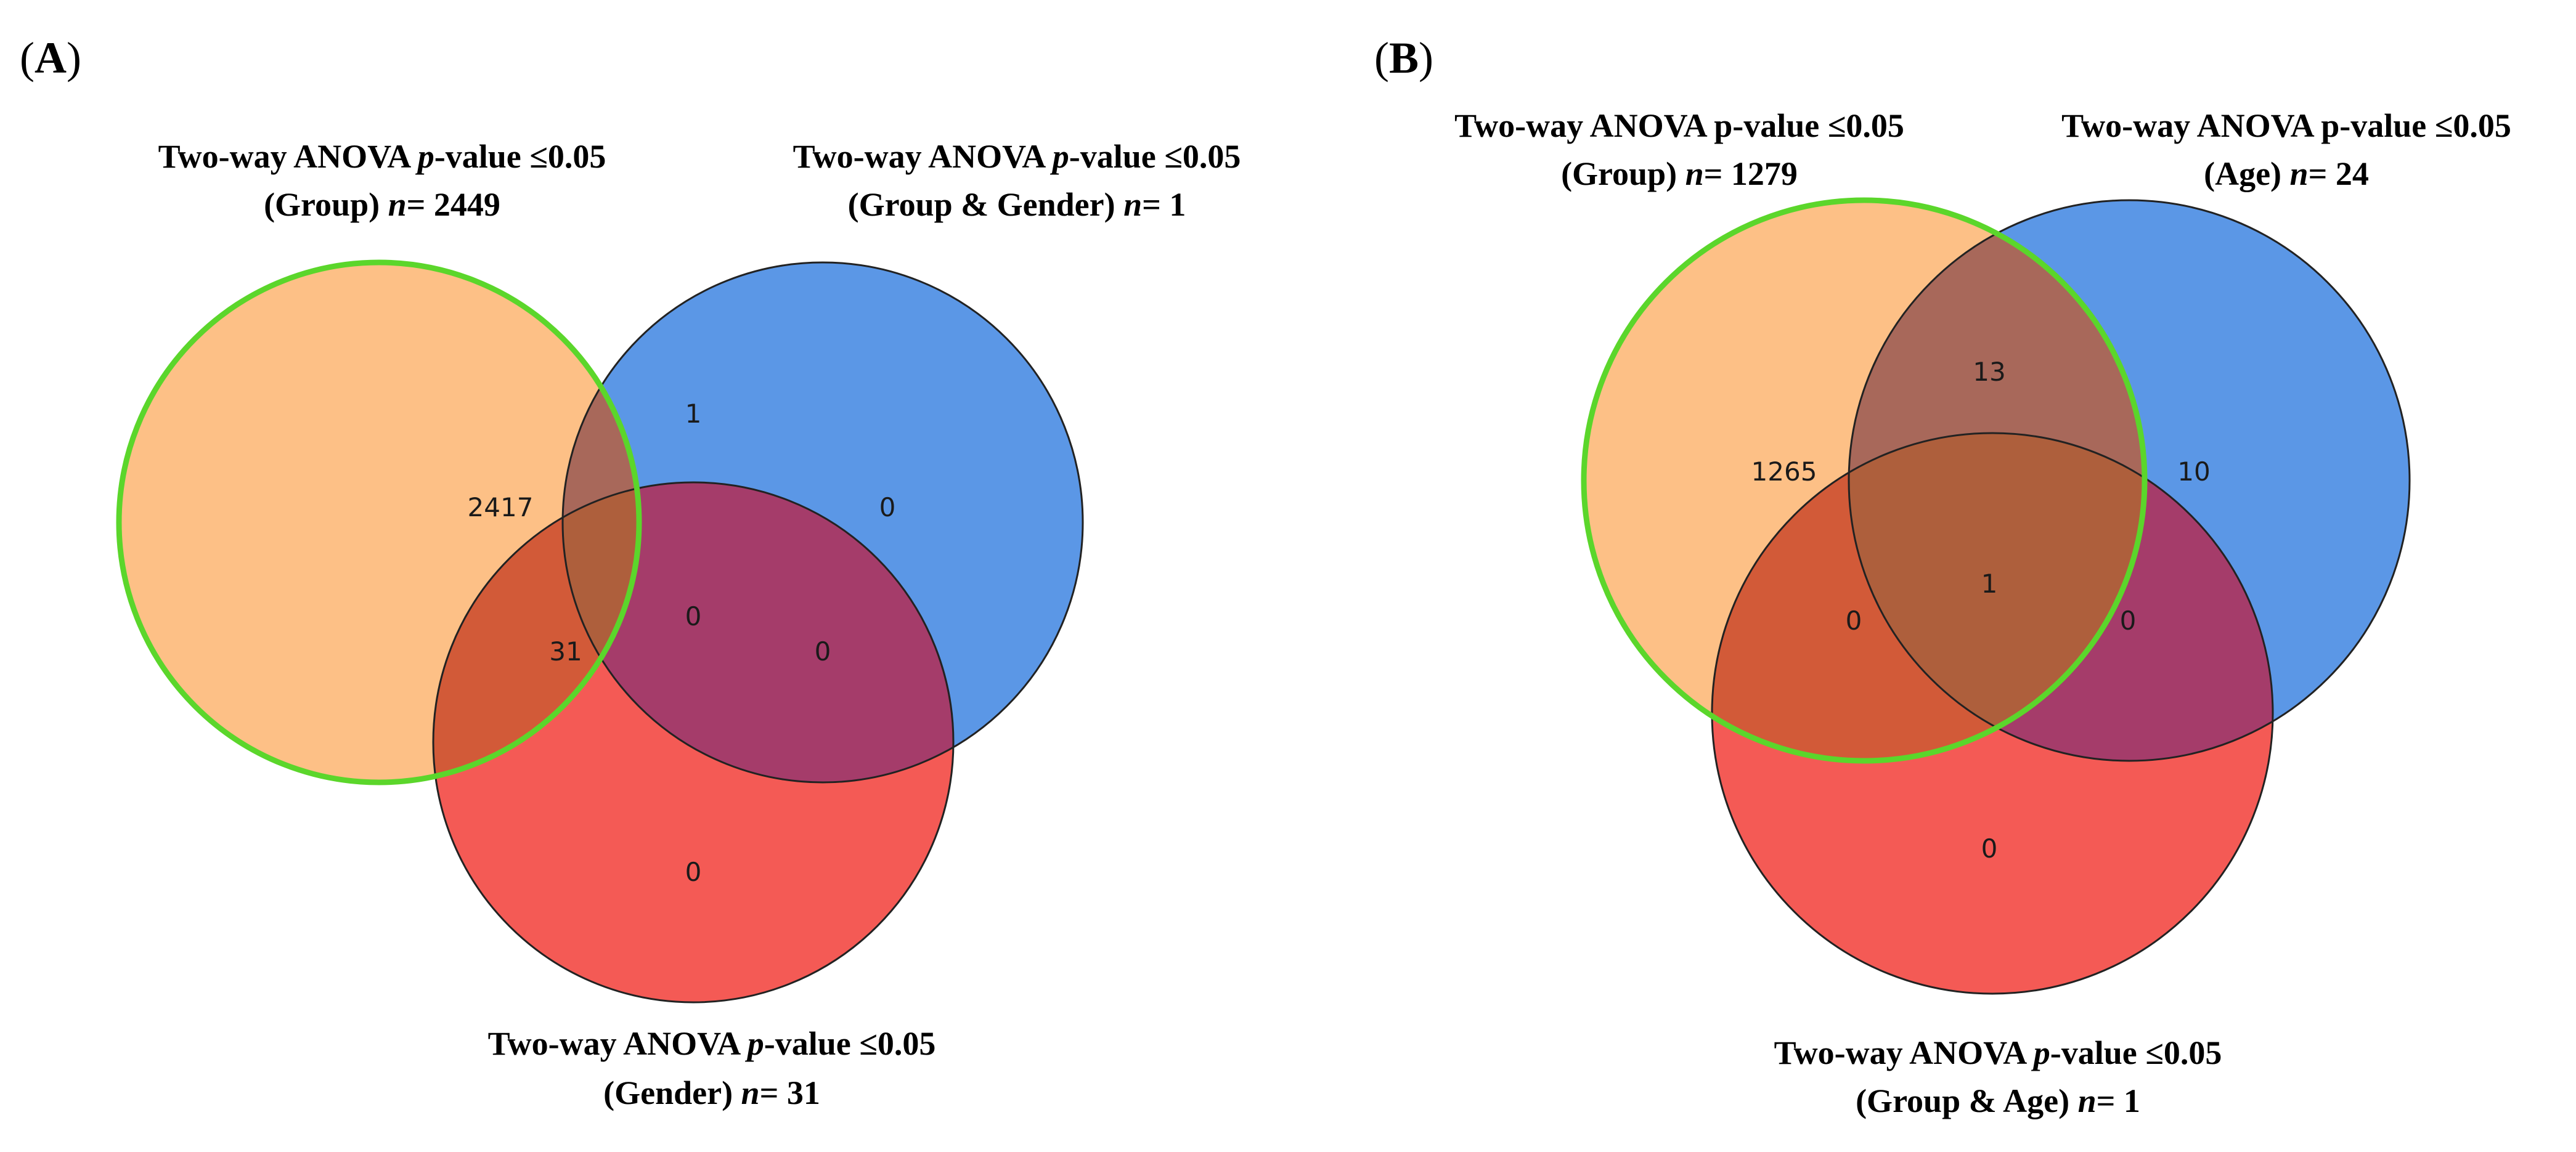  Describe the element at coordinates (379, 522) in the screenshot. I see `venn-a-outline-group` at that location.